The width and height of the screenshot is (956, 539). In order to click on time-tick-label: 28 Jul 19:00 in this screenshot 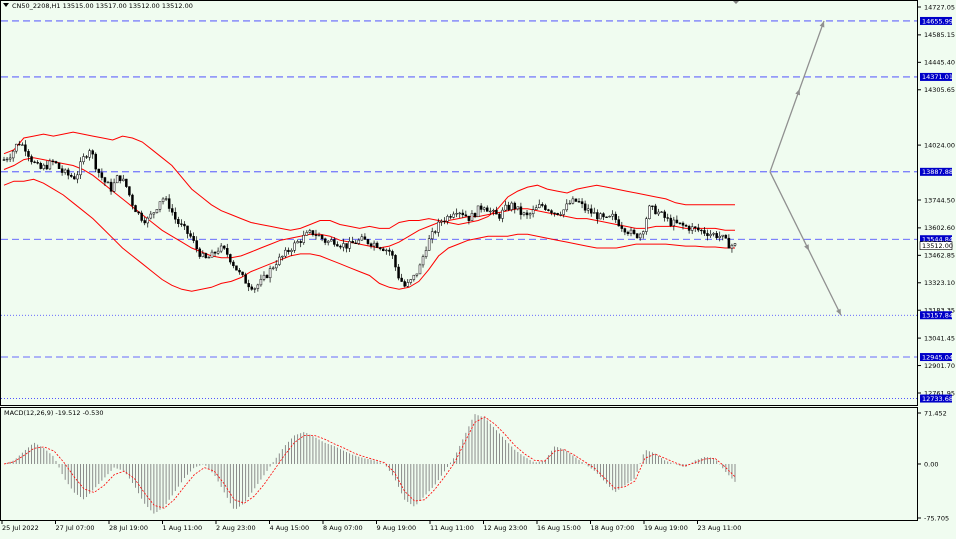, I will do `click(128, 528)`.